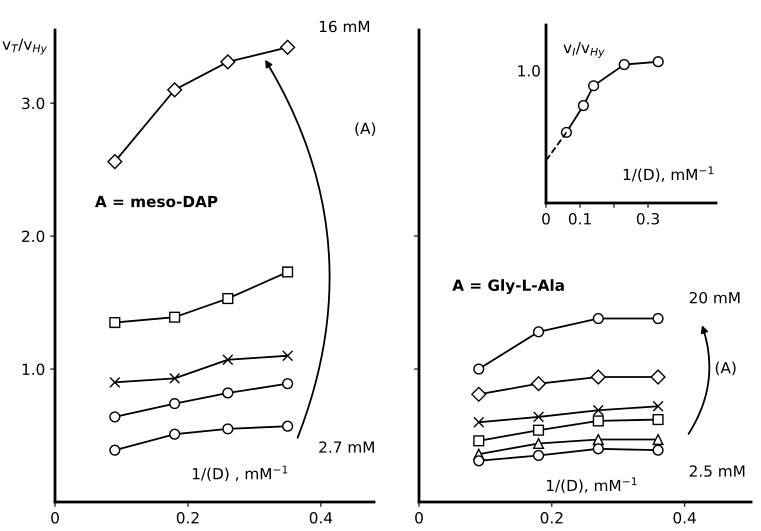 This screenshot has height=531, width=761. Describe the element at coordinates (529, 71) in the screenshot. I see `annotation: 1.0` at that location.